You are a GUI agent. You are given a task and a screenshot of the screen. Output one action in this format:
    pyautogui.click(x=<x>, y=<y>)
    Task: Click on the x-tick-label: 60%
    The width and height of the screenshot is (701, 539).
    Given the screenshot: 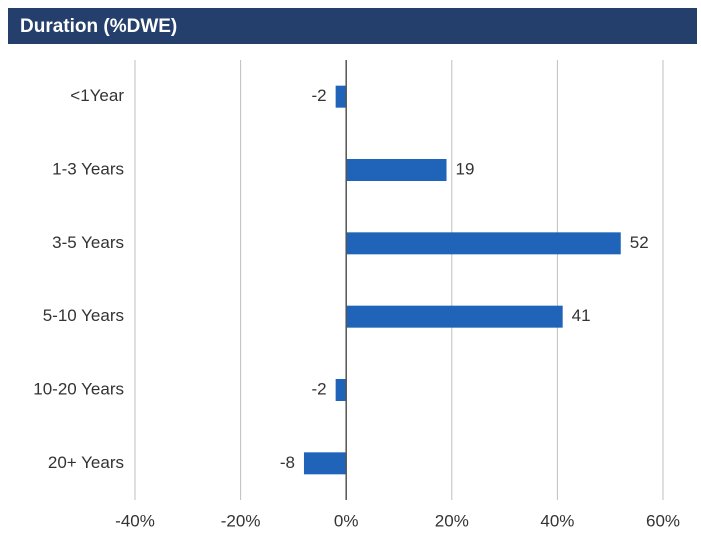 What is the action you would take?
    pyautogui.click(x=663, y=520)
    